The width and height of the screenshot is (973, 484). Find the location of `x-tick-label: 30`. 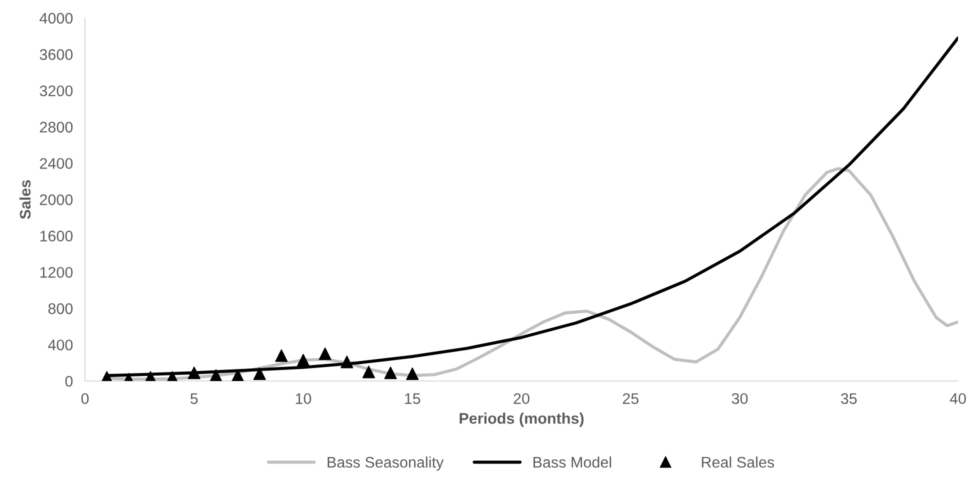

x-tick-label: 30 is located at coordinates (740, 398).